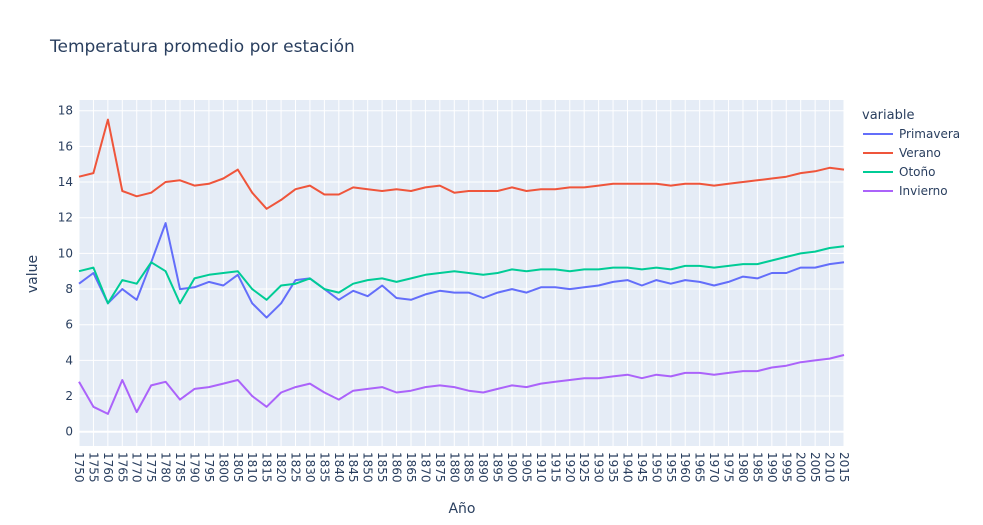 The width and height of the screenshot is (983, 525). What do you see at coordinates (801, 467) in the screenshot?
I see `x-tick-label: 2000` at bounding box center [801, 467].